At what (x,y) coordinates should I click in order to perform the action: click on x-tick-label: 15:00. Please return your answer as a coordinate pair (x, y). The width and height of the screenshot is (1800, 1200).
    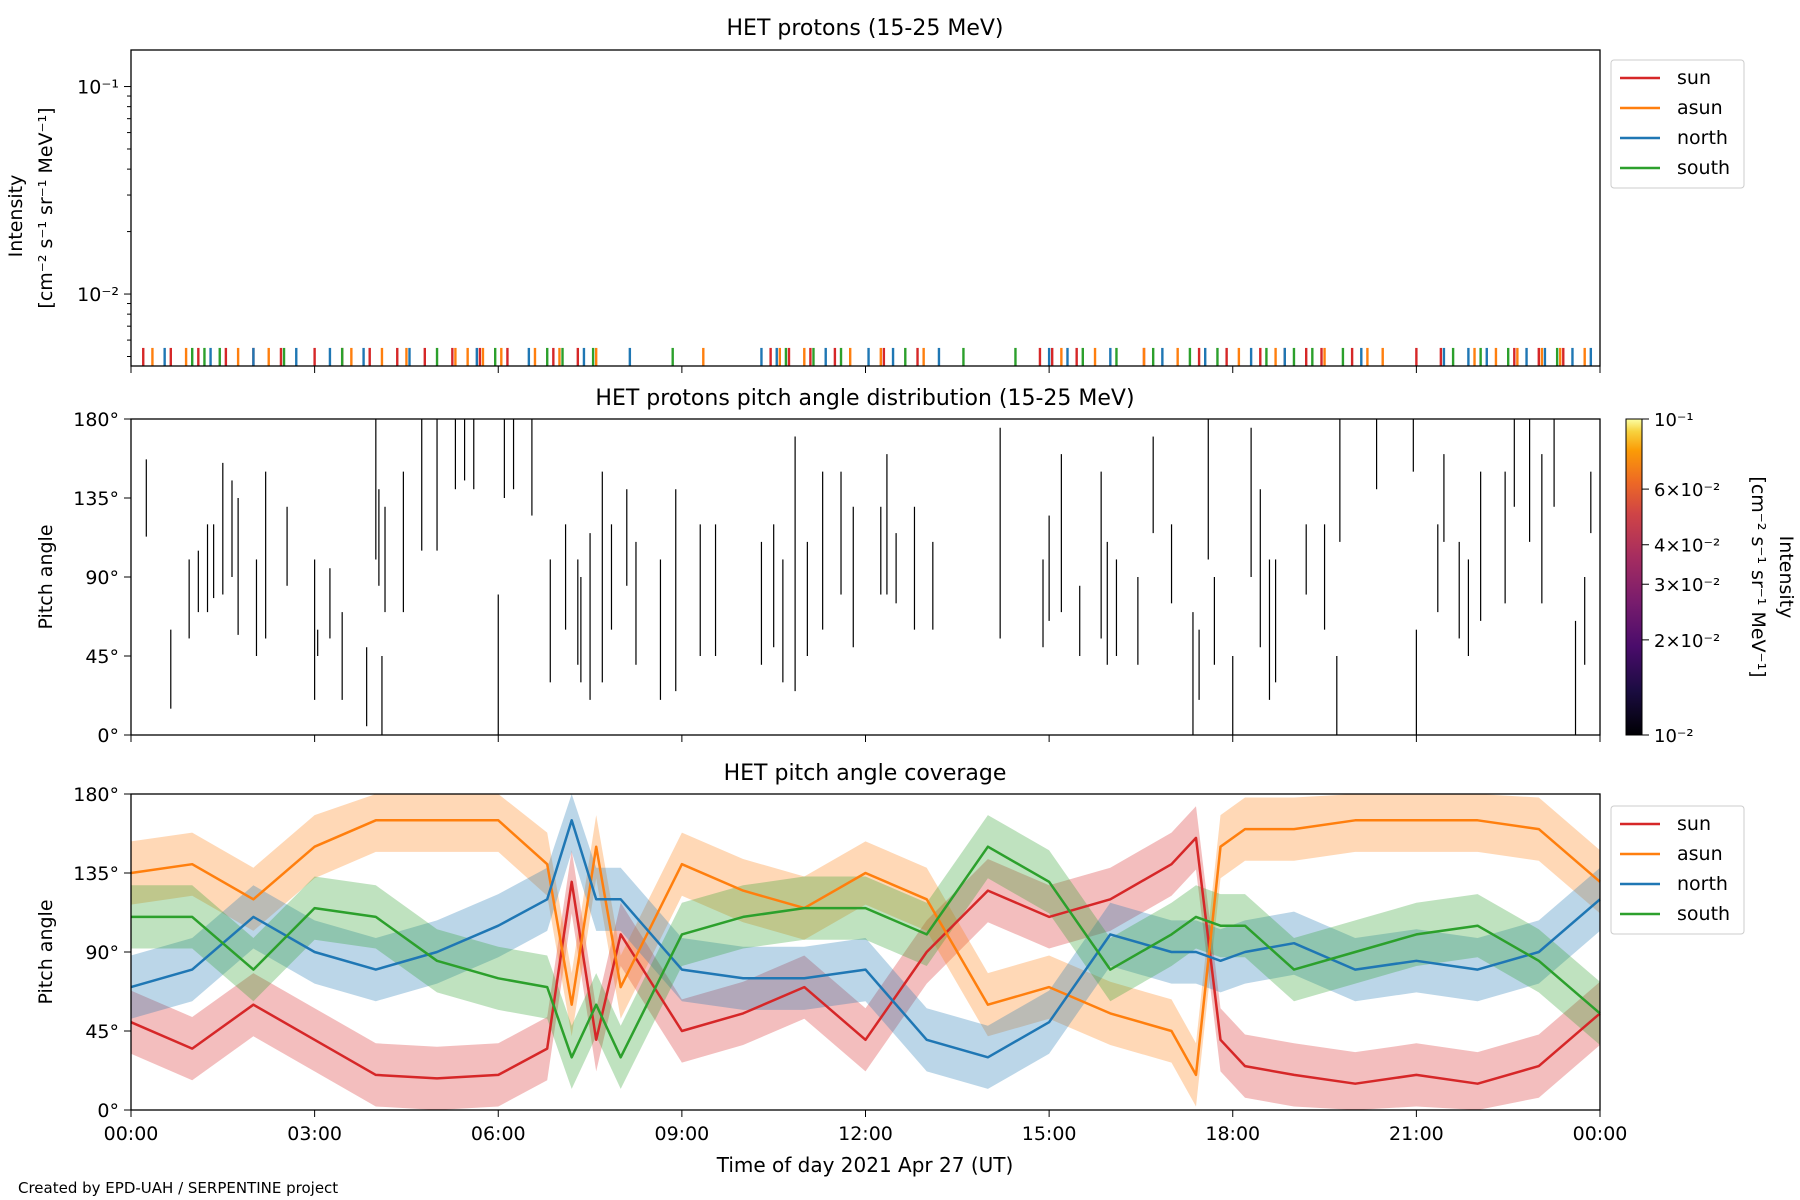
    Looking at the image, I should click on (1049, 1134).